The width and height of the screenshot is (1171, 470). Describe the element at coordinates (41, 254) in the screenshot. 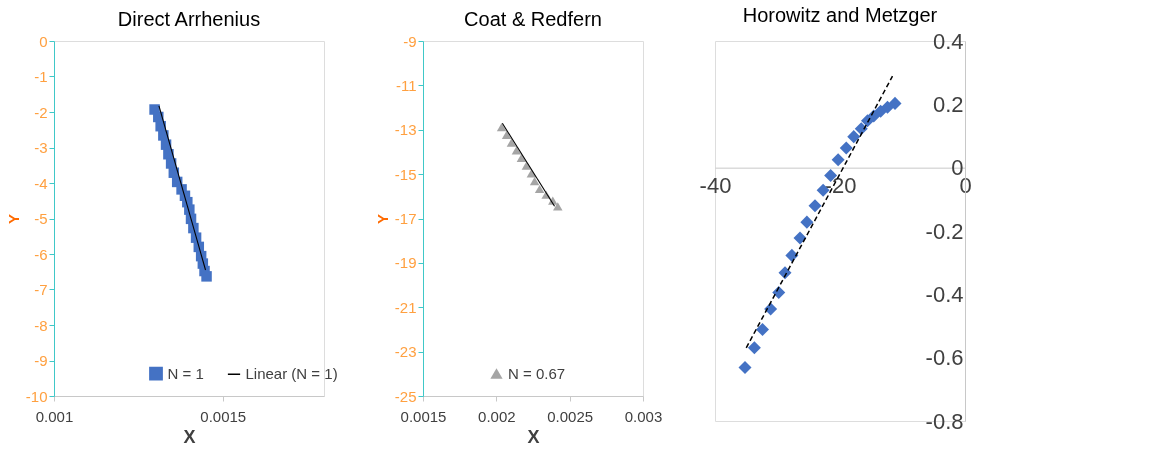

I see `y-tick-label: -6` at that location.